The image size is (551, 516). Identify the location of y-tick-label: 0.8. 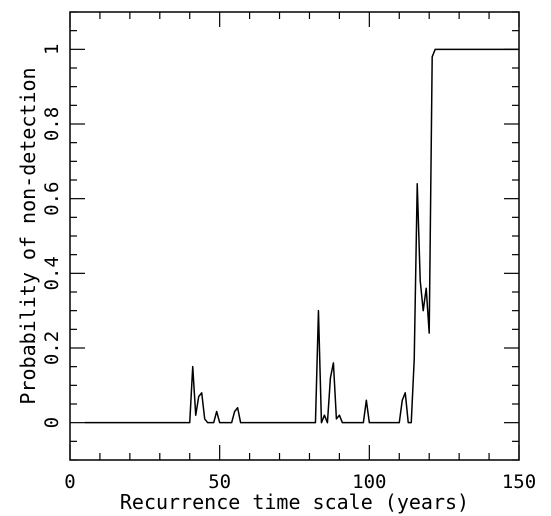
(52, 124).